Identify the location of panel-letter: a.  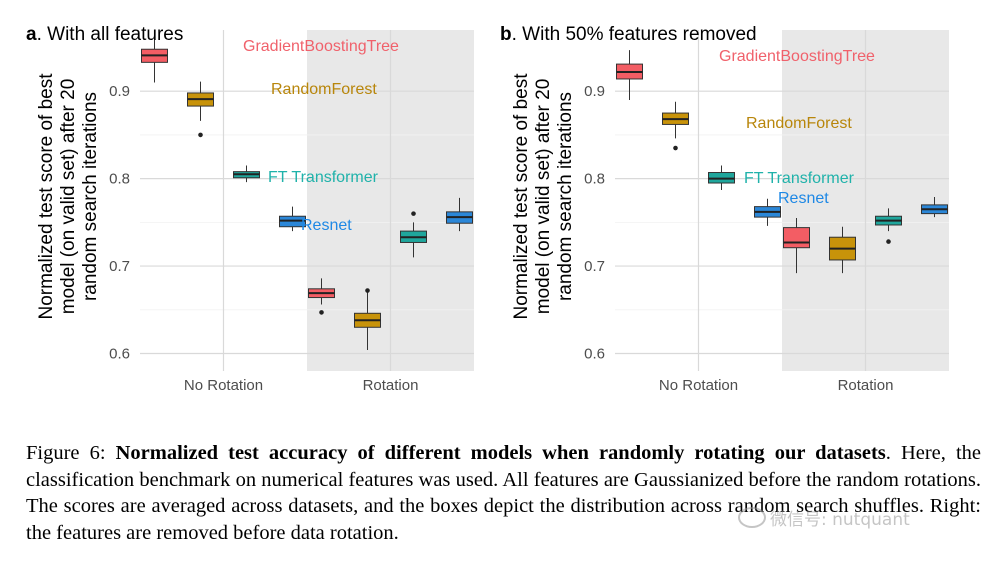
(31, 34).